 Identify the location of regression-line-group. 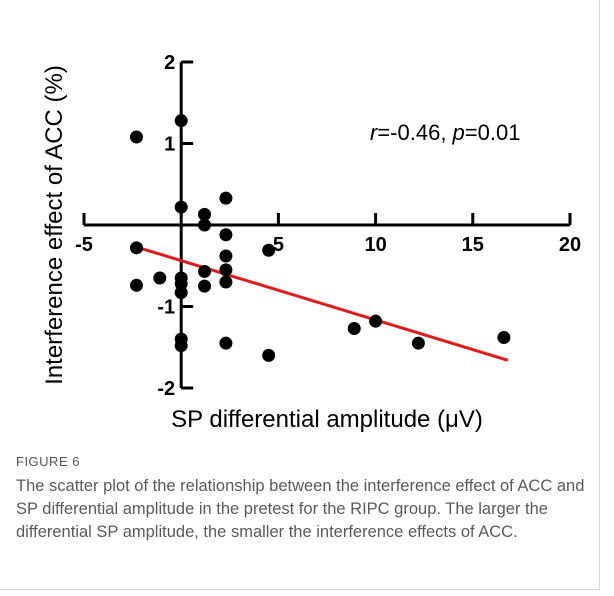
(322, 303).